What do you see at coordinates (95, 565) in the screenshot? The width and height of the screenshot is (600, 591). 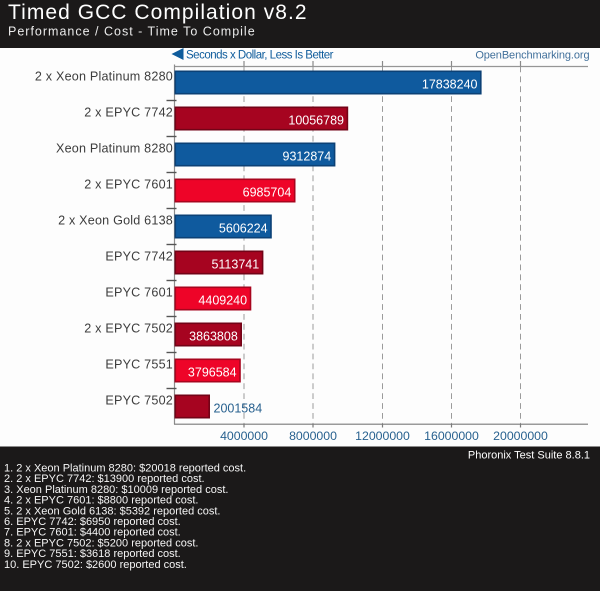 I see `svg-text:10. EPYC 7502: $2600 reported: 10. EPYC 7502: $2600 reported cost.` at bounding box center [95, 565].